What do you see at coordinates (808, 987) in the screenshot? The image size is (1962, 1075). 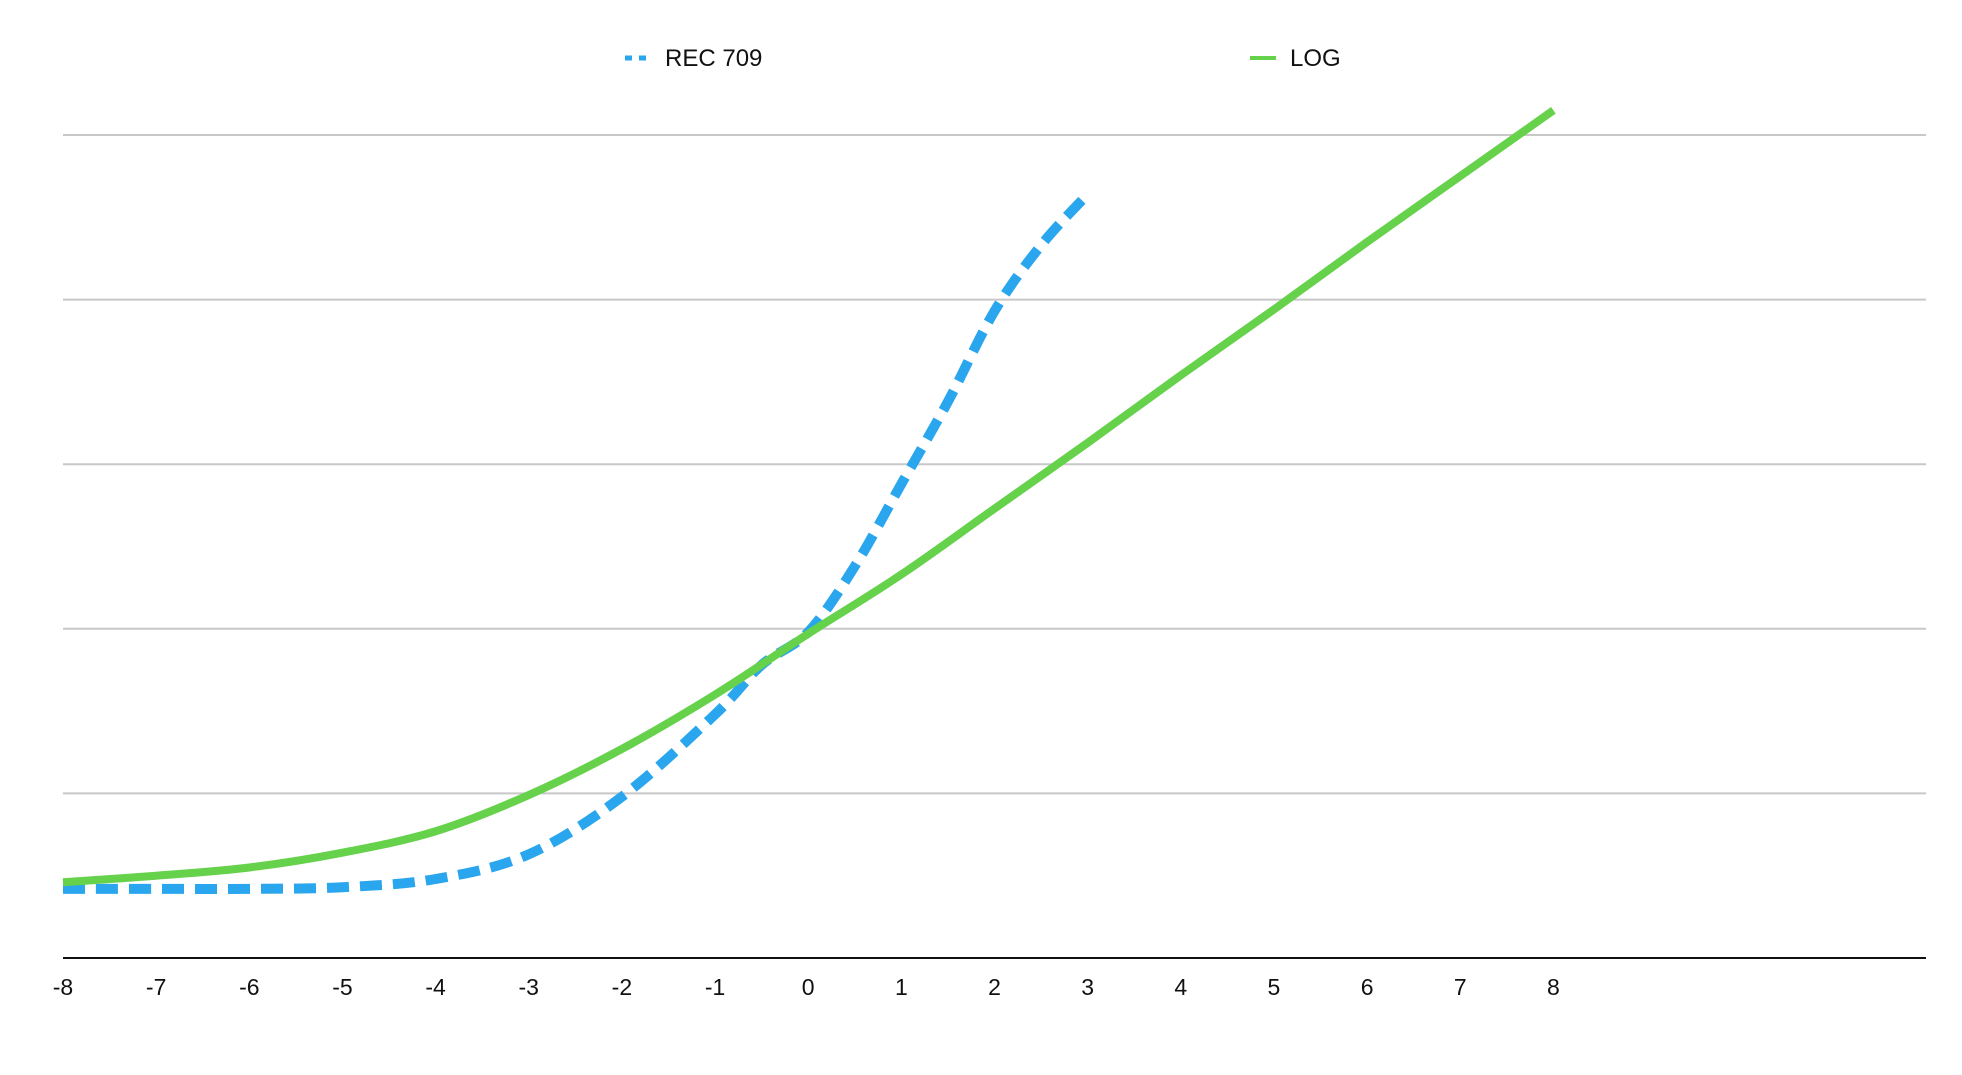 I see `x-tick-label: 0` at bounding box center [808, 987].